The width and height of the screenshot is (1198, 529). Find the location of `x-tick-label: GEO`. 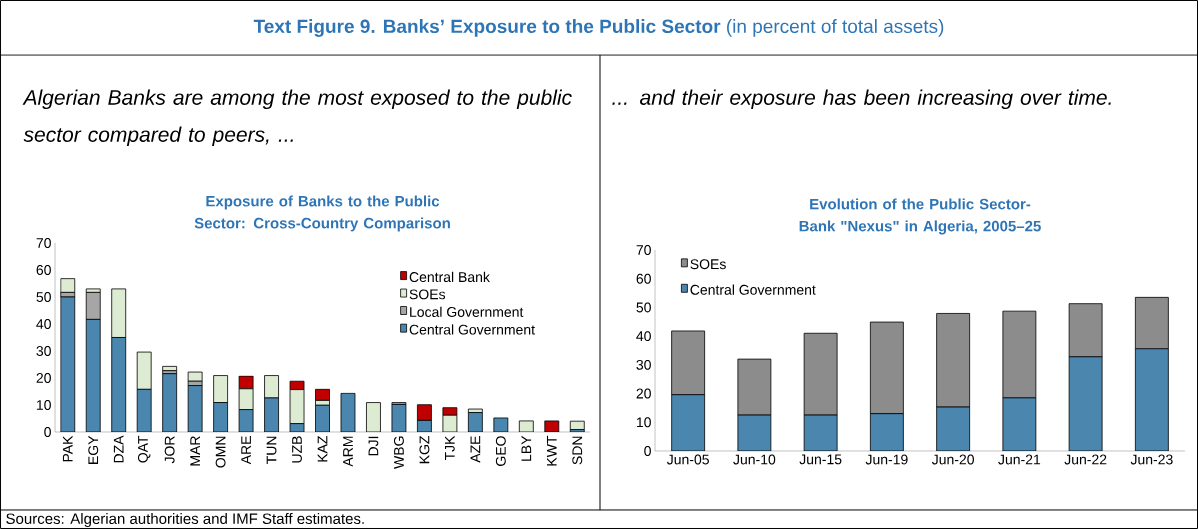

x-tick-label: GEO is located at coordinates (500, 451).